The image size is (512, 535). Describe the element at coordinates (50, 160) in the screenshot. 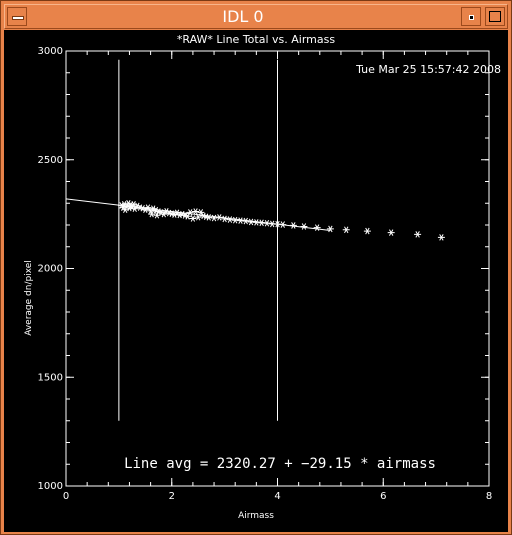

I see `y-tick-label: 2500` at that location.